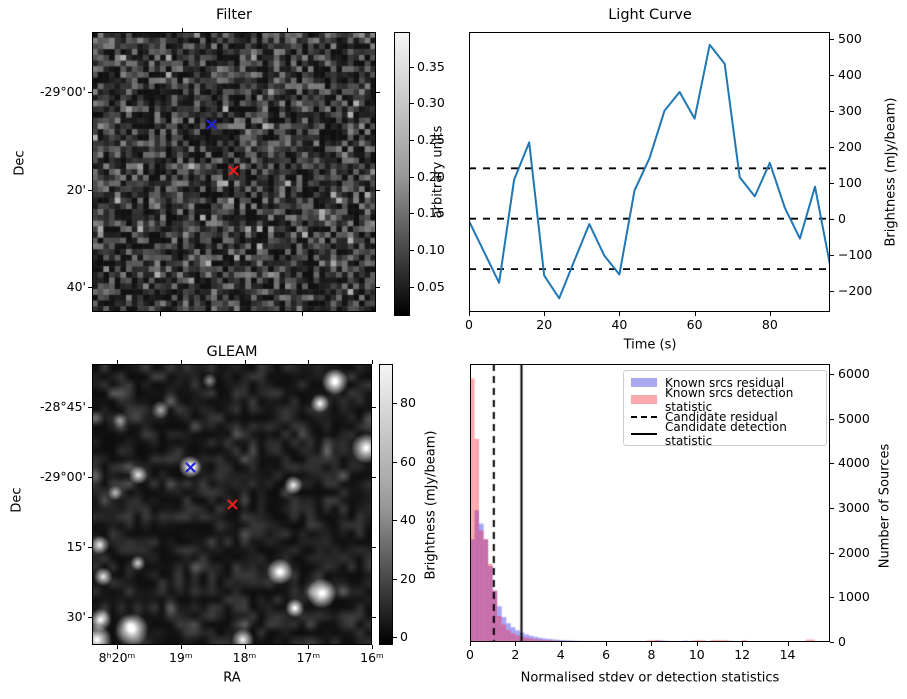  Describe the element at coordinates (232, 678) in the screenshot. I see `gleam-xlabel: RA` at that location.